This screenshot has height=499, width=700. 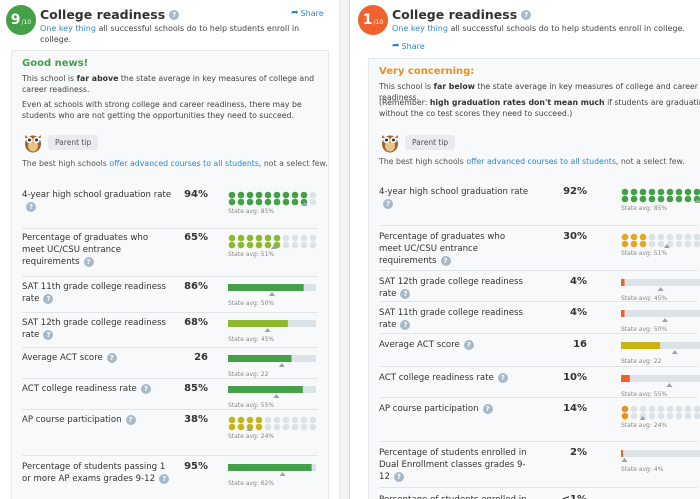 What do you see at coordinates (574, 496) in the screenshot?
I see `metric-value: <1%` at bounding box center [574, 496].